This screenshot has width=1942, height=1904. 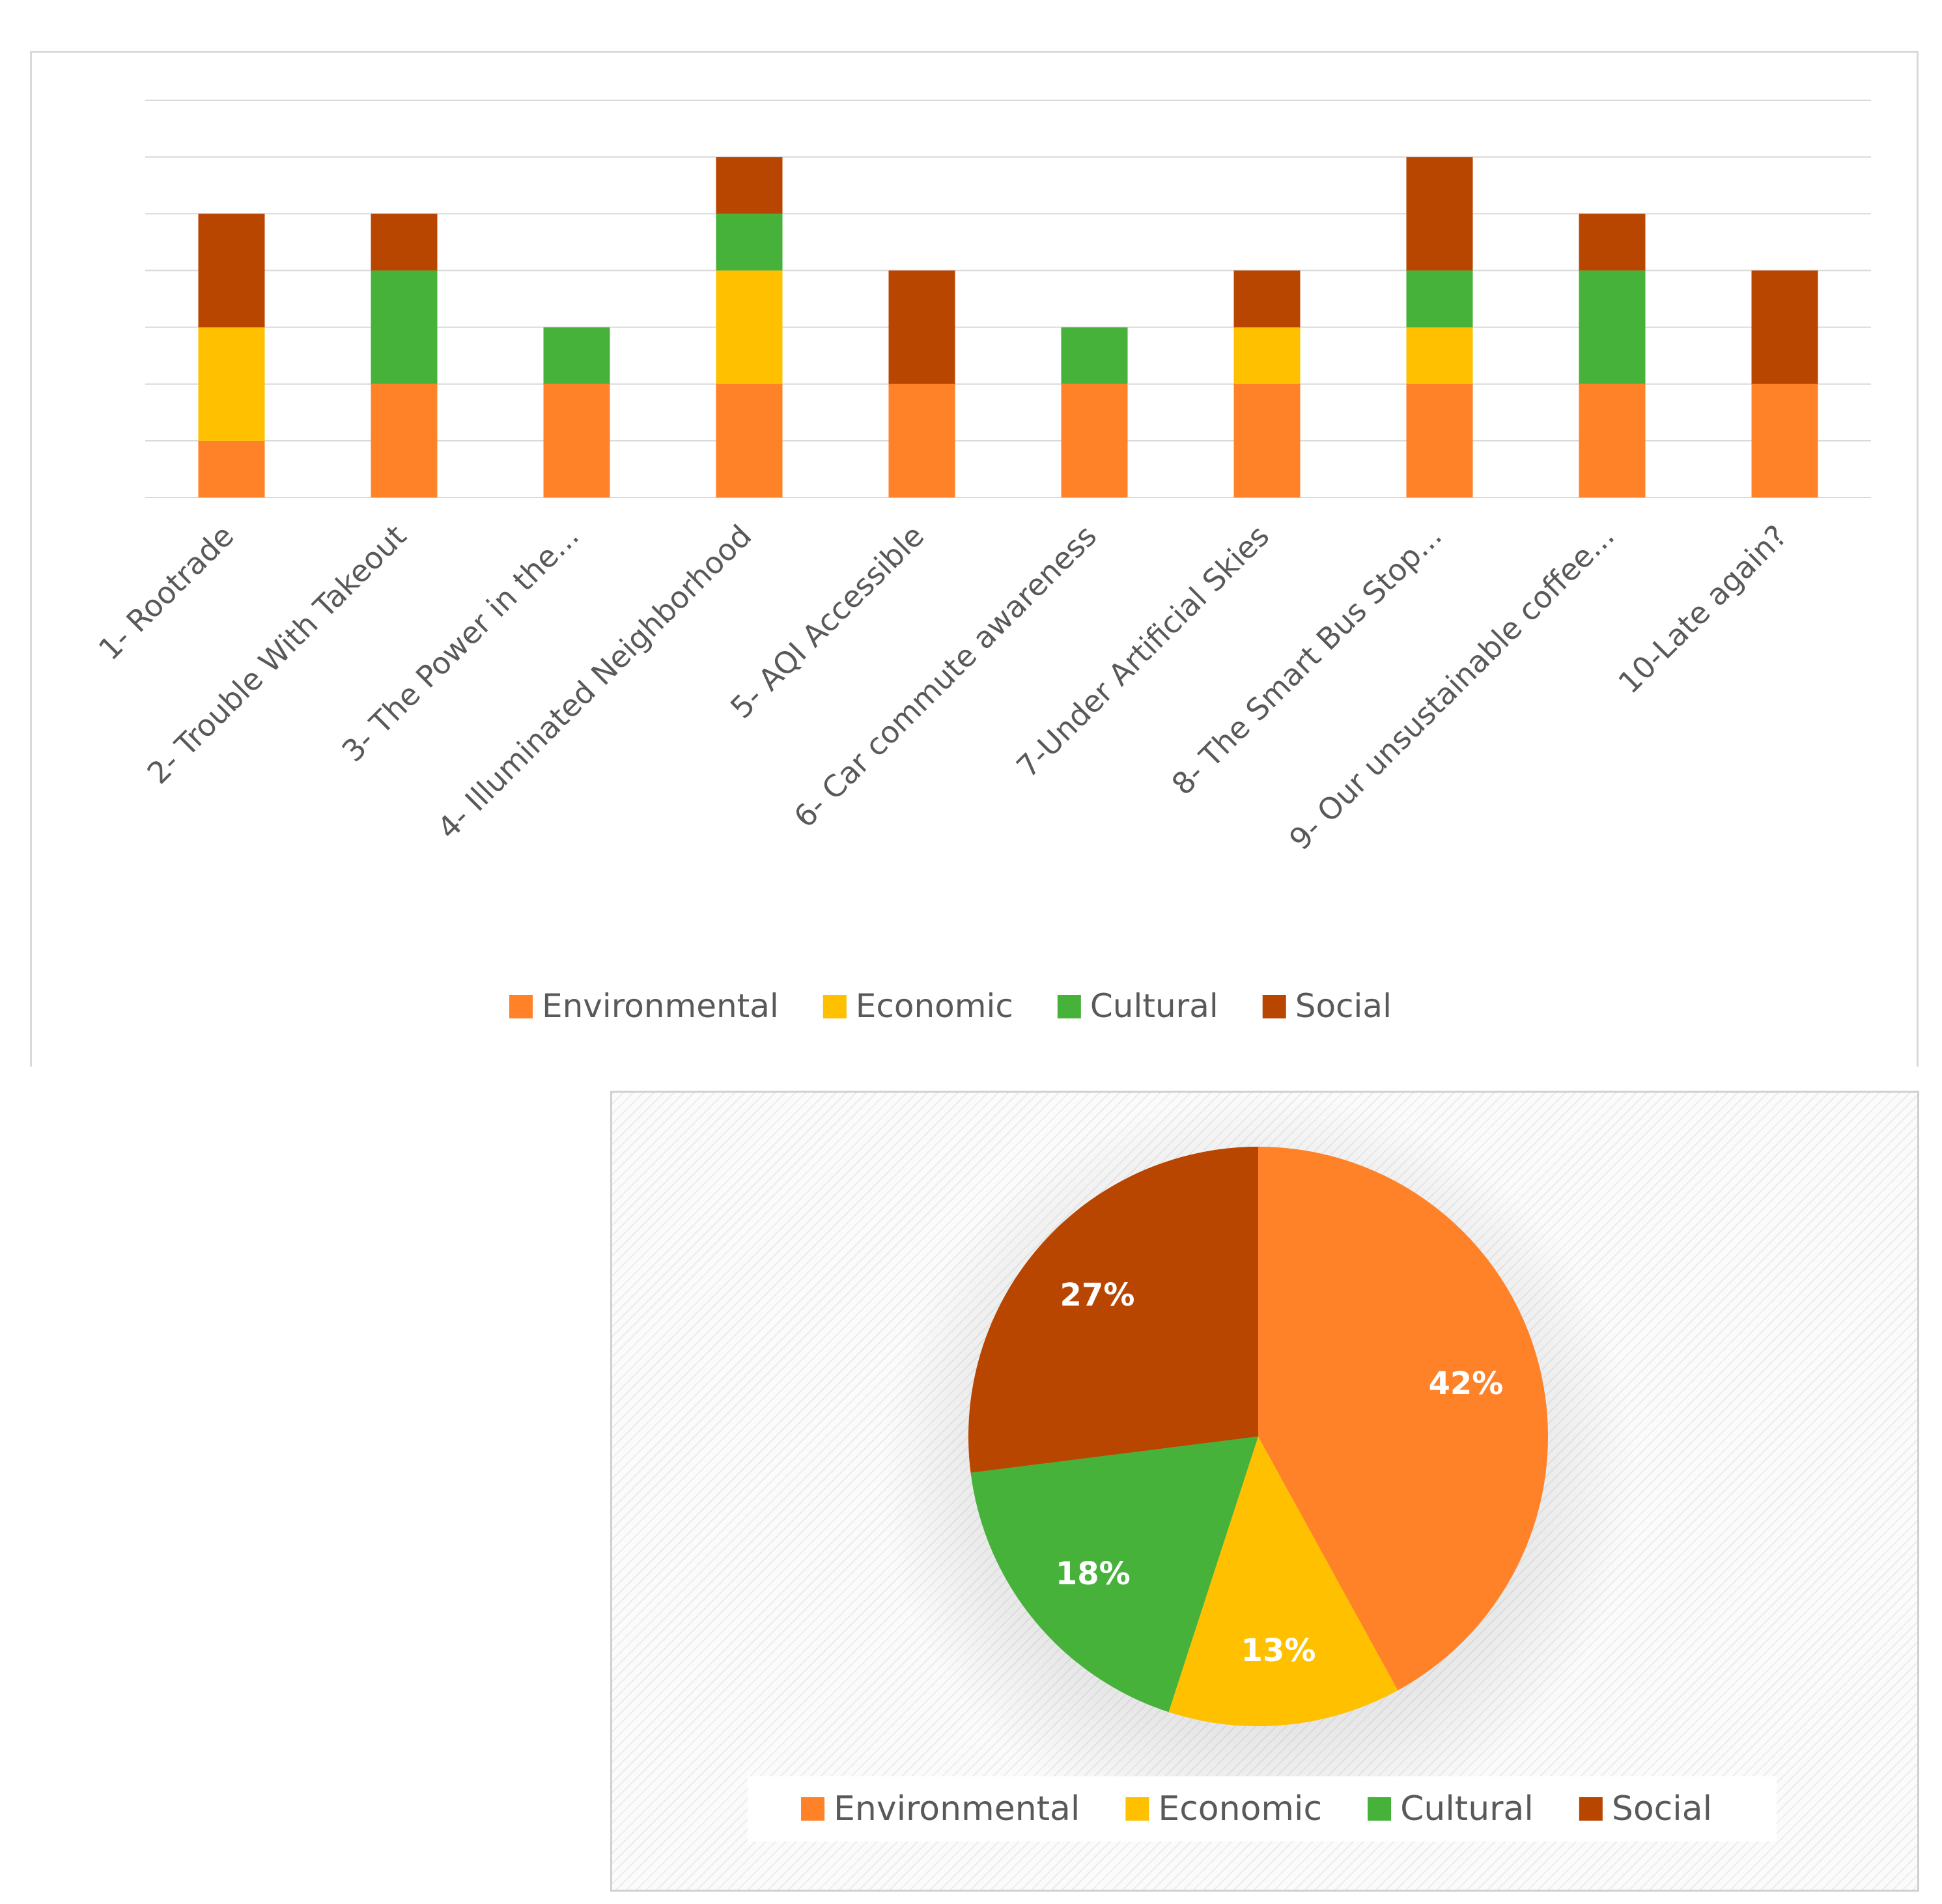 What do you see at coordinates (660, 1006) in the screenshot?
I see `legend-label-environmental: Environmental` at bounding box center [660, 1006].